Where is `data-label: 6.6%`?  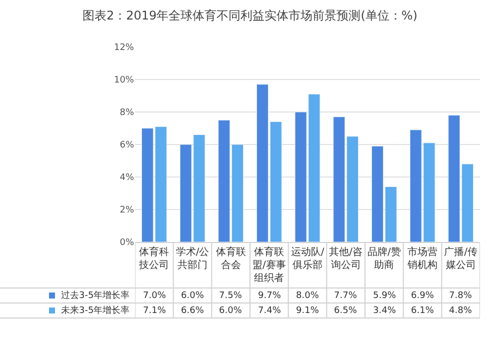 data-label: 6.6% is located at coordinates (192, 311).